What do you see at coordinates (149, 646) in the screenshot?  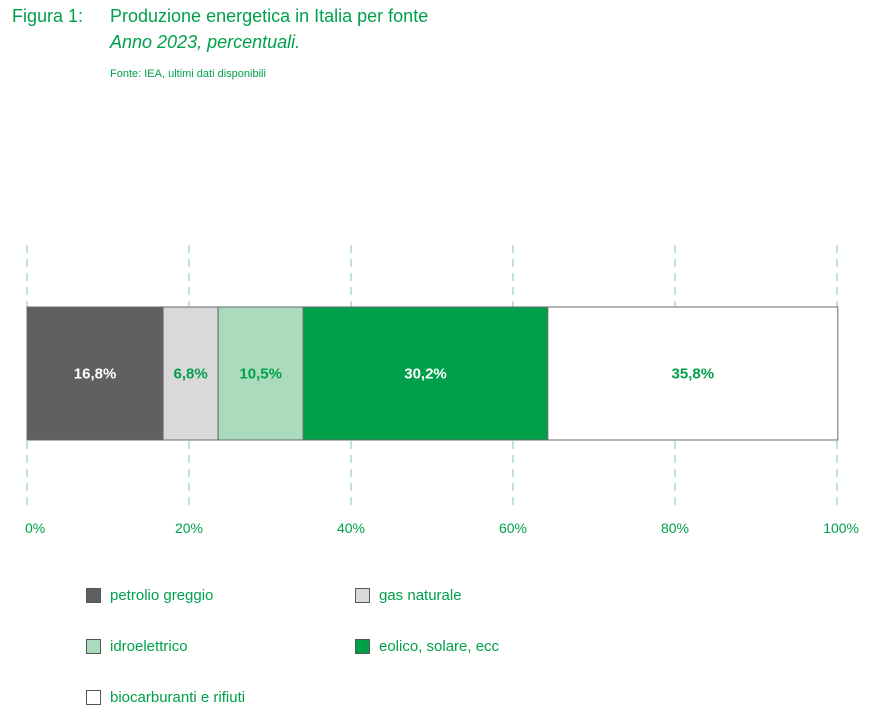 I see `legend-label: idroelettrico` at bounding box center [149, 646].